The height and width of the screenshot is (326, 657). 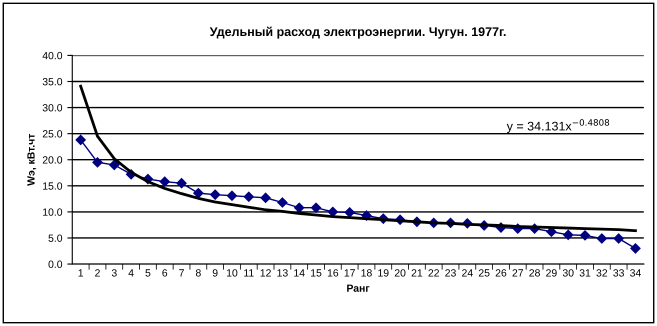 What do you see at coordinates (165, 273) in the screenshot?
I see `x-tick-label: 6` at bounding box center [165, 273].